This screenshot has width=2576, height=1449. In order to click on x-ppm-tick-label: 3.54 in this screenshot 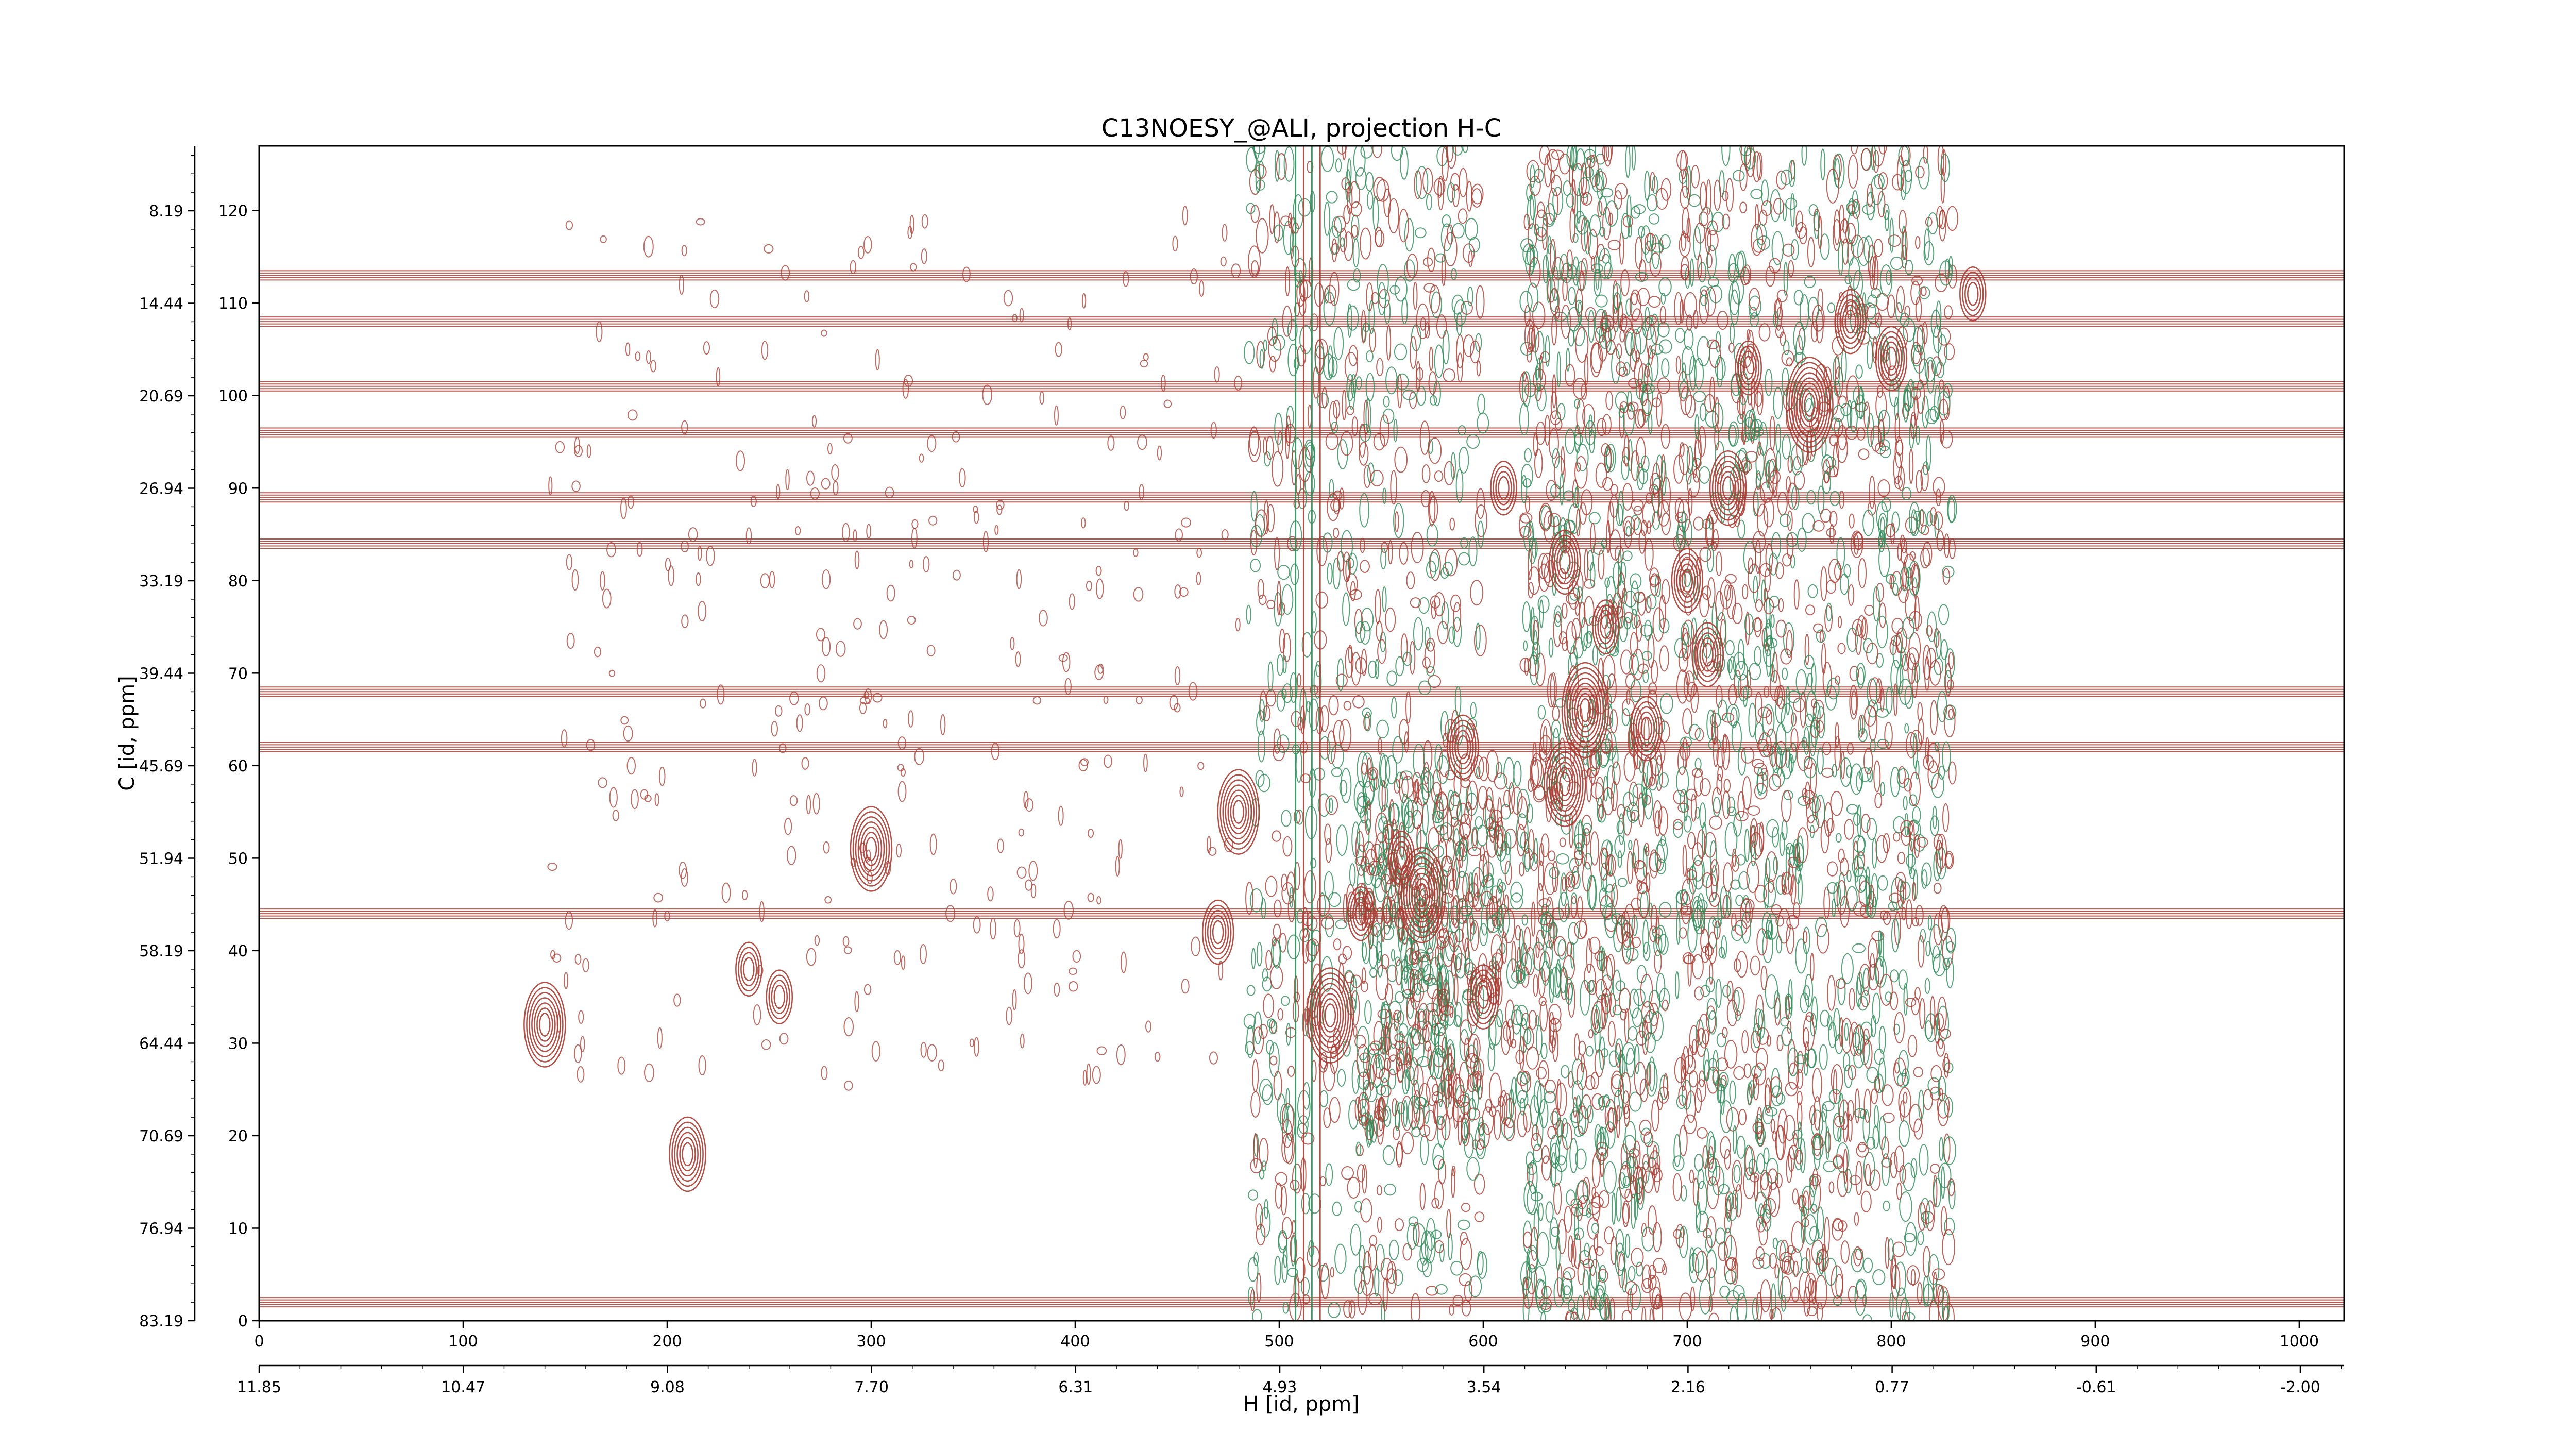, I will do `click(1484, 1387)`.